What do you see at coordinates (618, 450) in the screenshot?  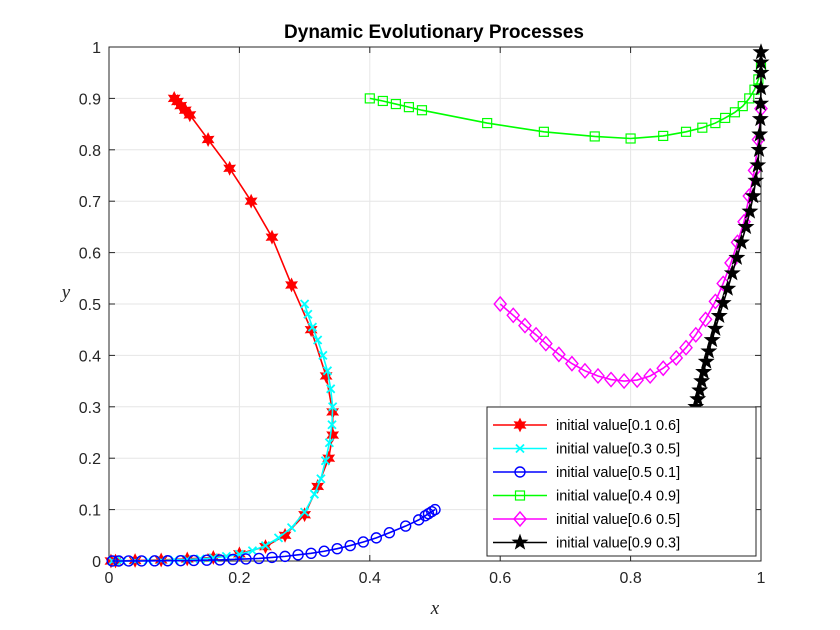 I see `legend-label: initial value[0.3 0.5]` at bounding box center [618, 450].